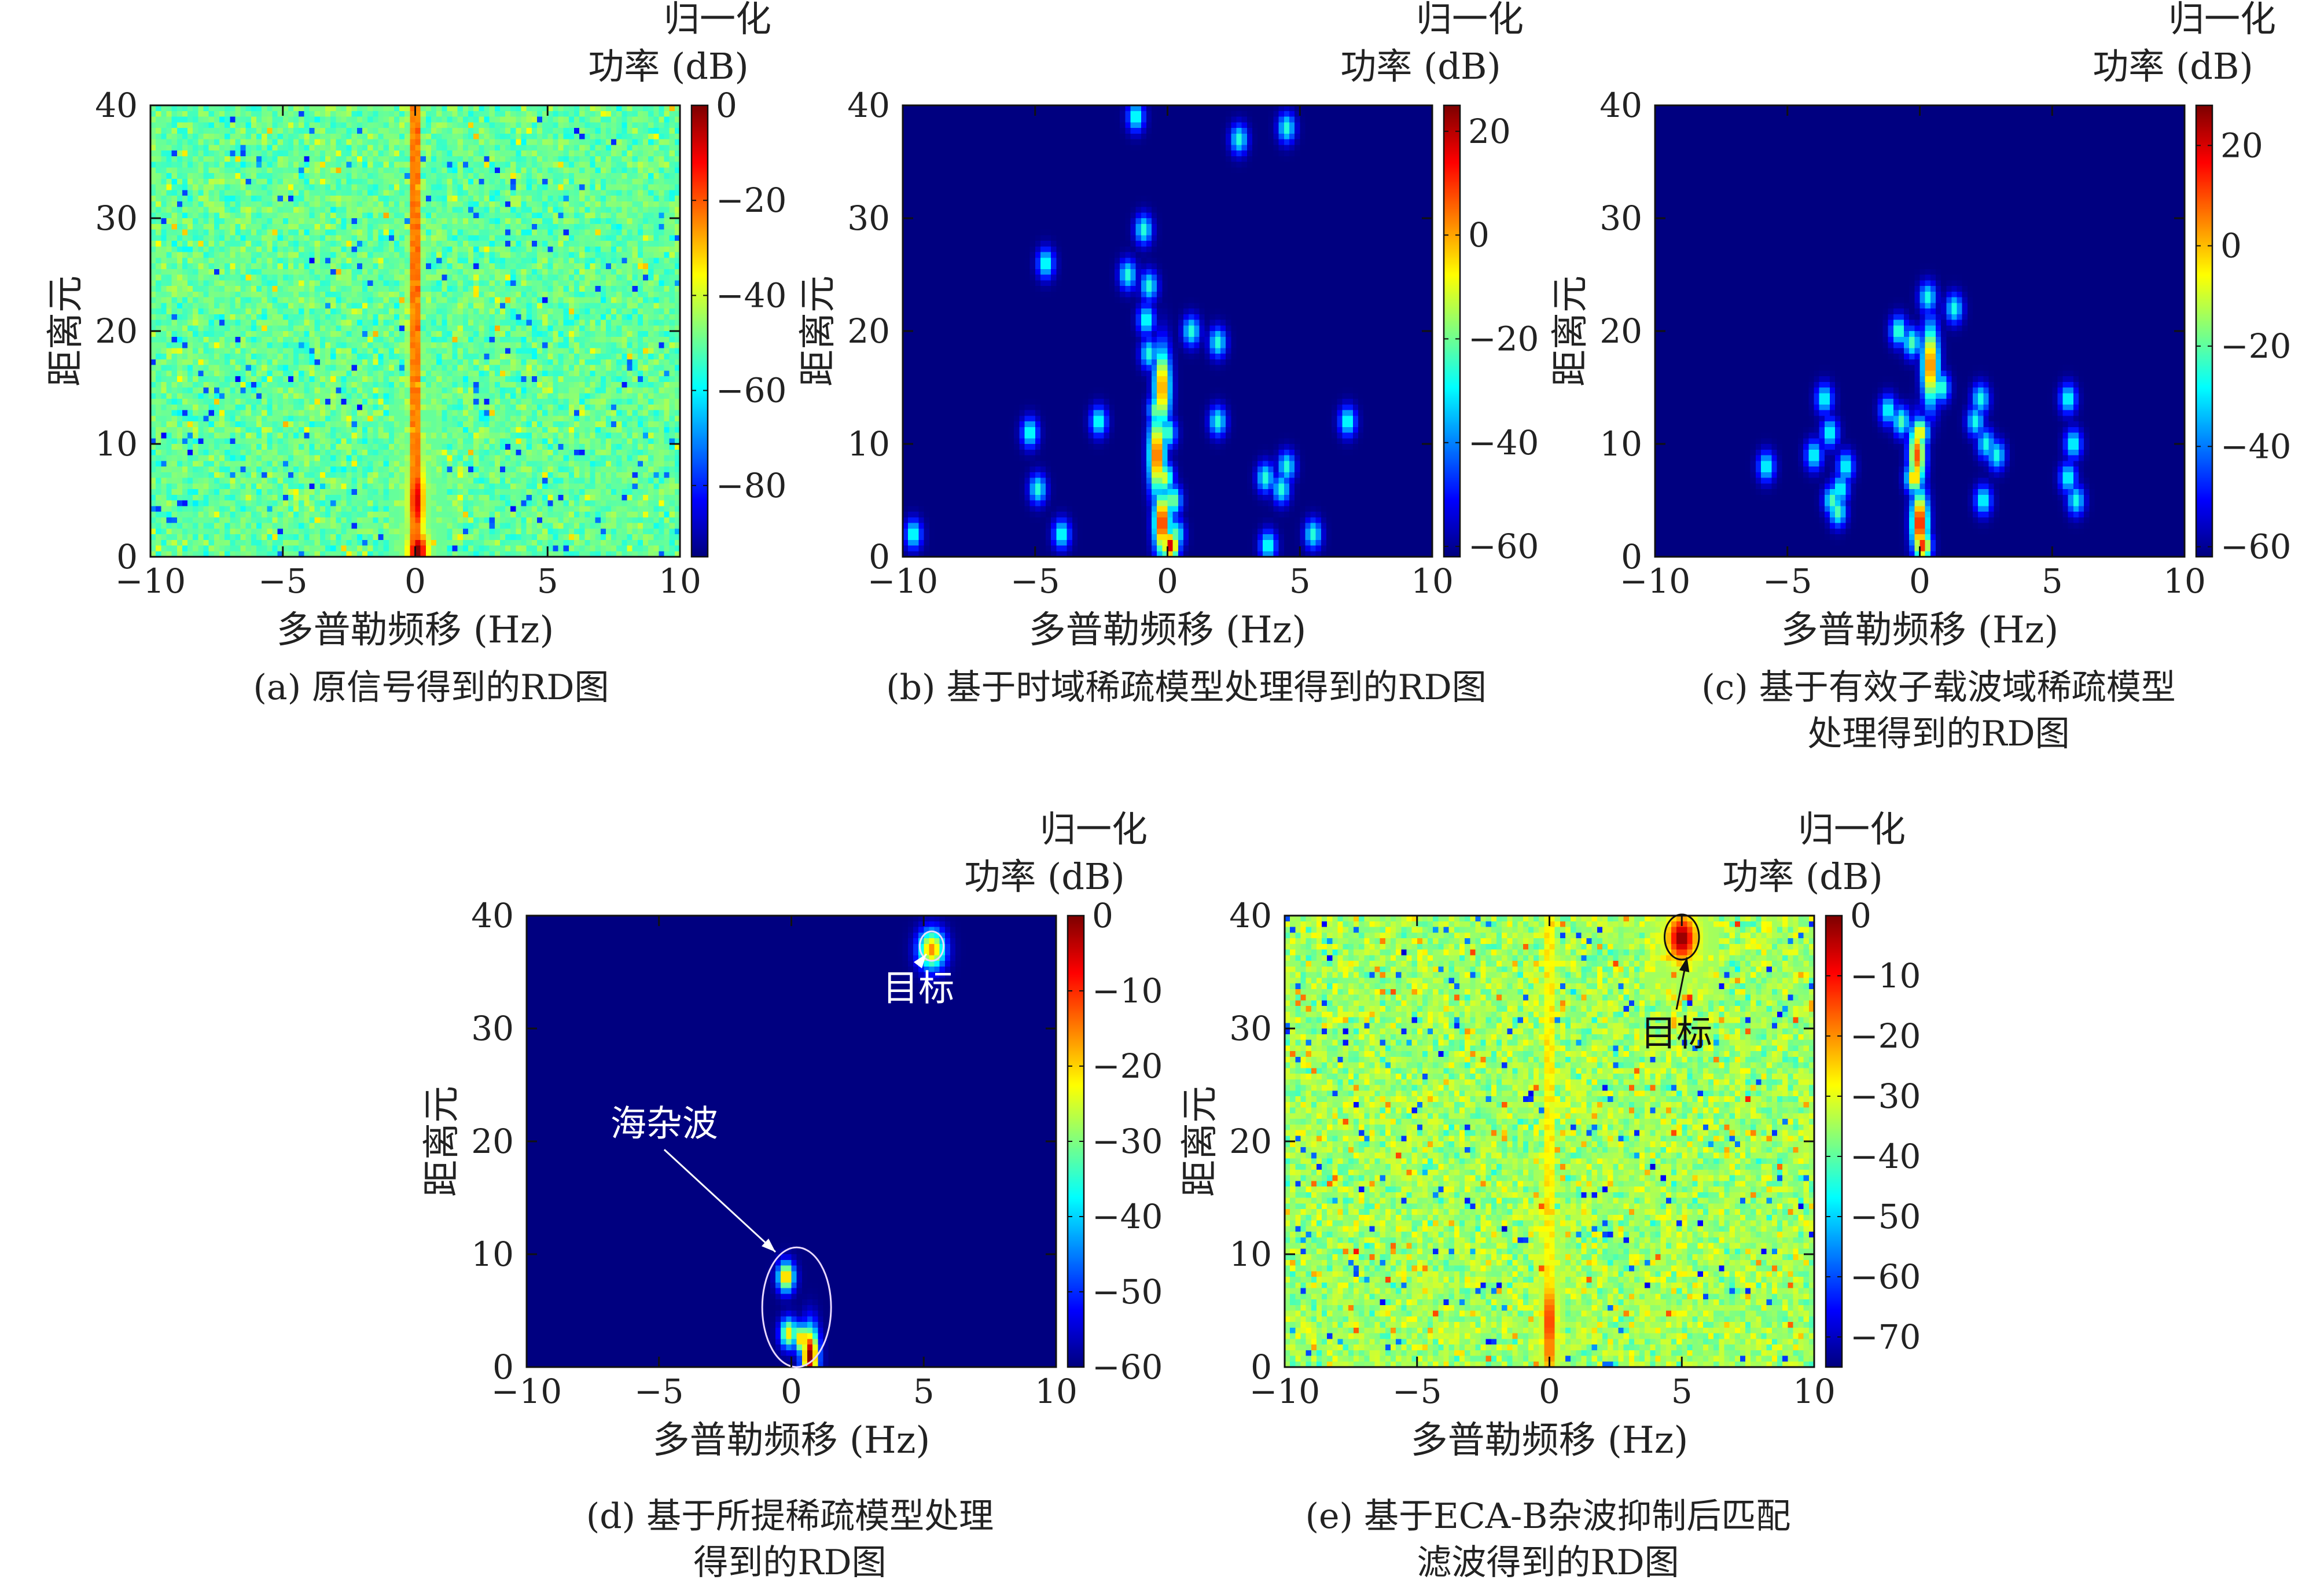  What do you see at coordinates (1938, 734) in the screenshot?
I see `caption-c-line-2: 处理得到的RD图` at bounding box center [1938, 734].